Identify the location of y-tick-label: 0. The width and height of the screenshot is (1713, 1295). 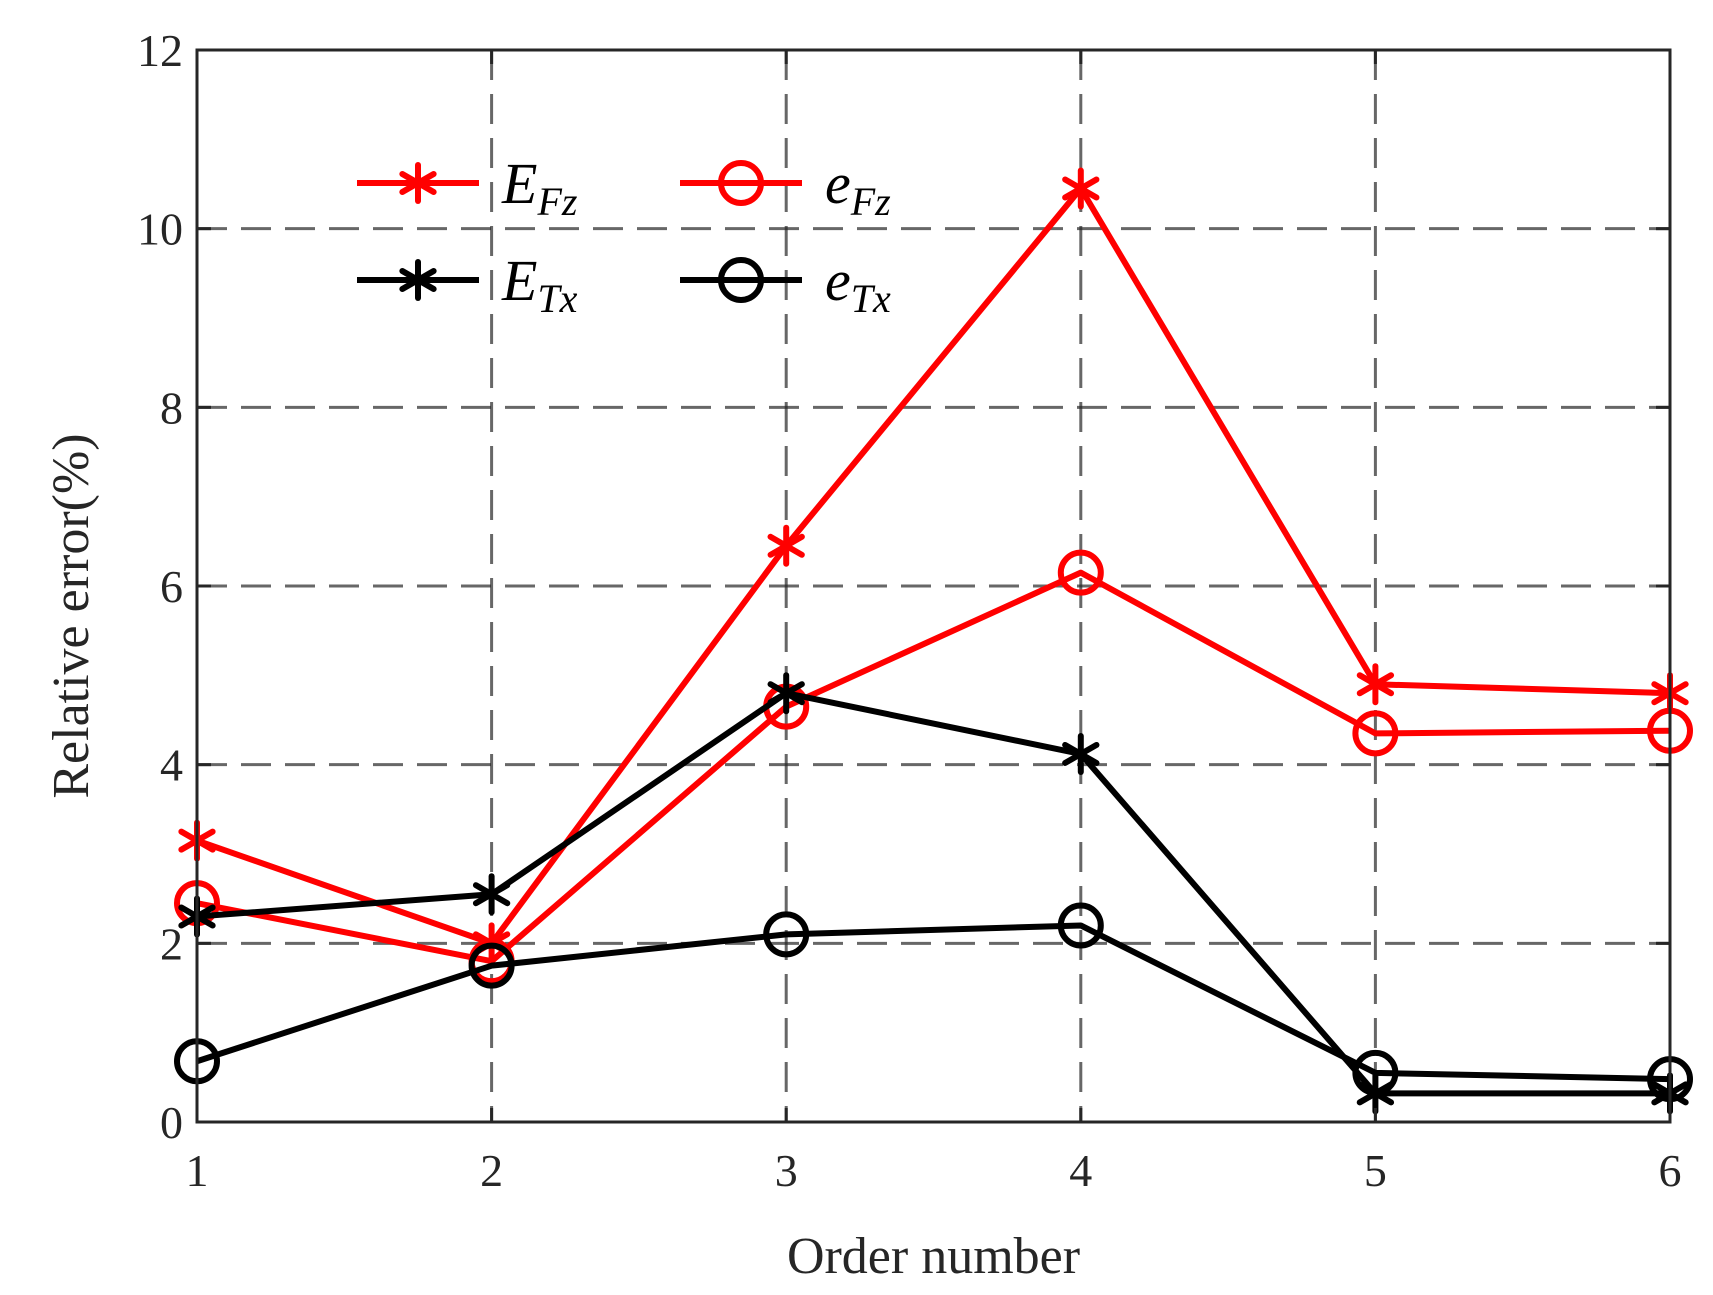
(171, 1122).